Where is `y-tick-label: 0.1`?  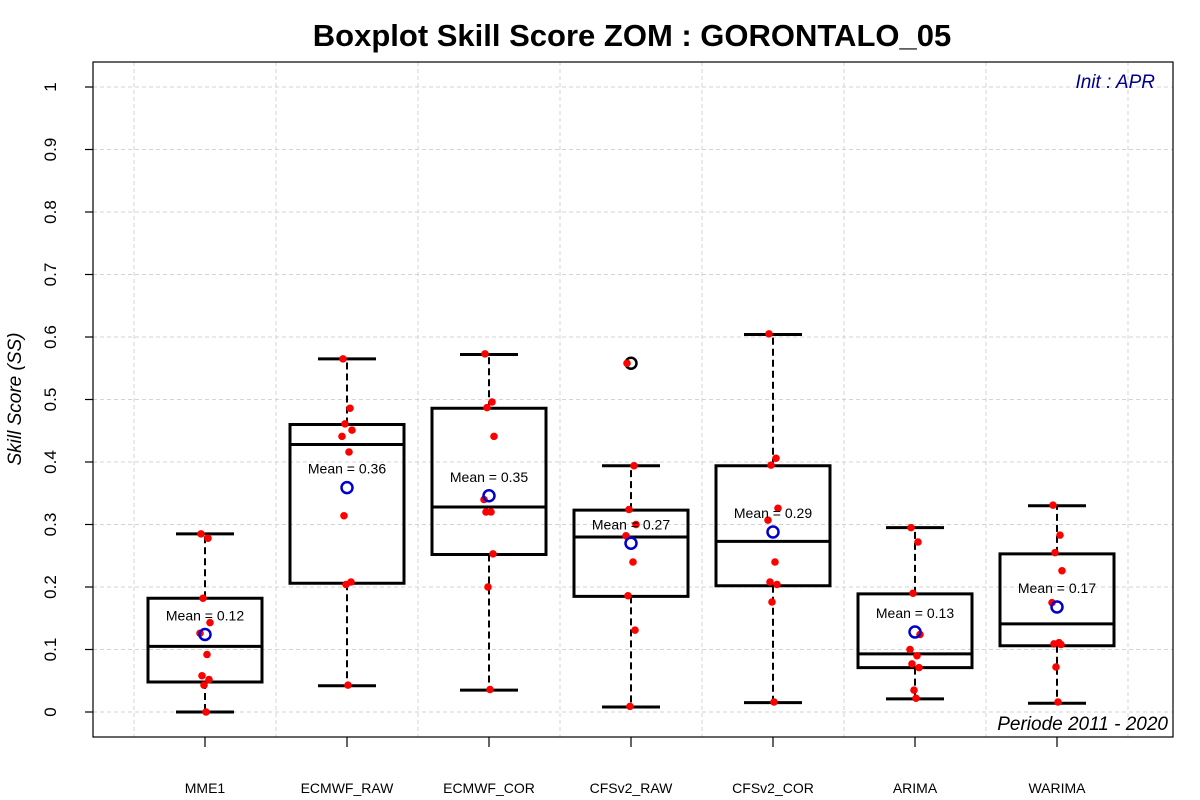
y-tick-label: 0.1 is located at coordinates (50, 650).